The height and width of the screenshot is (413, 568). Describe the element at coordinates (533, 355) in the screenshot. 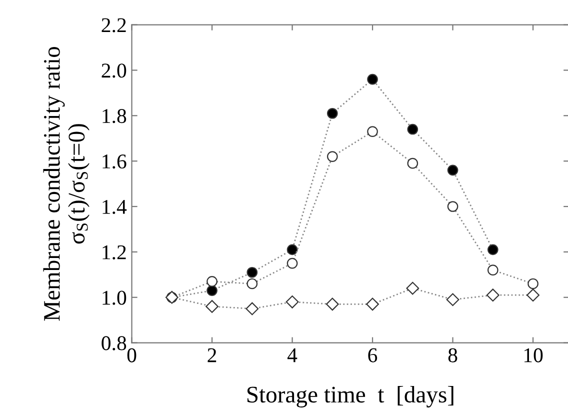

I see `x-tick-label: 10` at that location.